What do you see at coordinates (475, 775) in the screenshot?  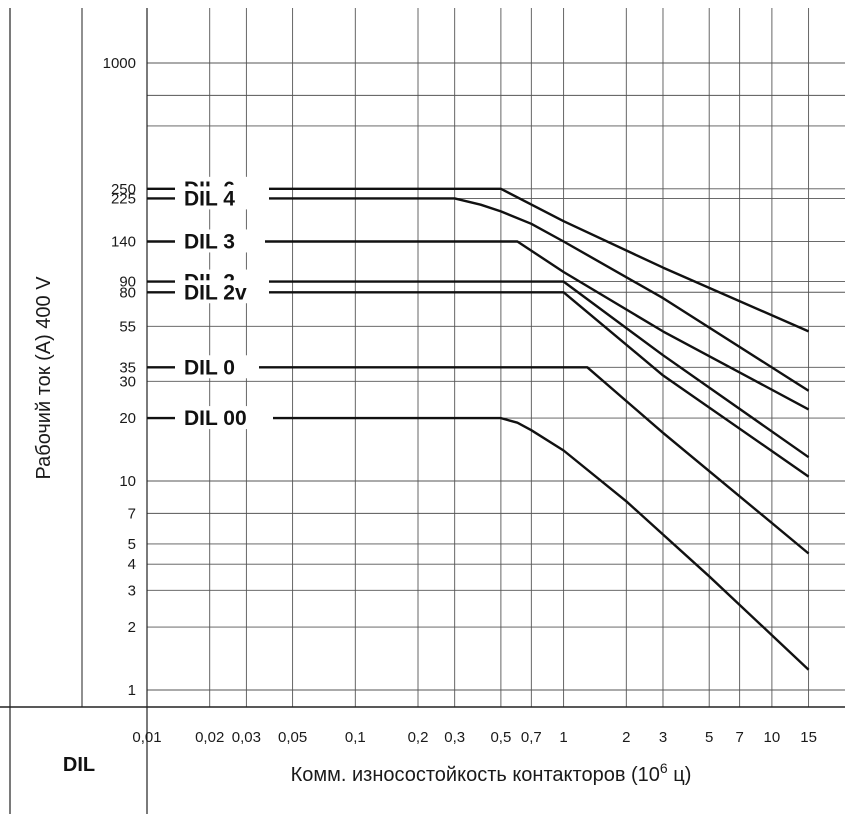 I see `x-axis-title-main: Комм. износостойкость контакторов (10` at bounding box center [475, 775].